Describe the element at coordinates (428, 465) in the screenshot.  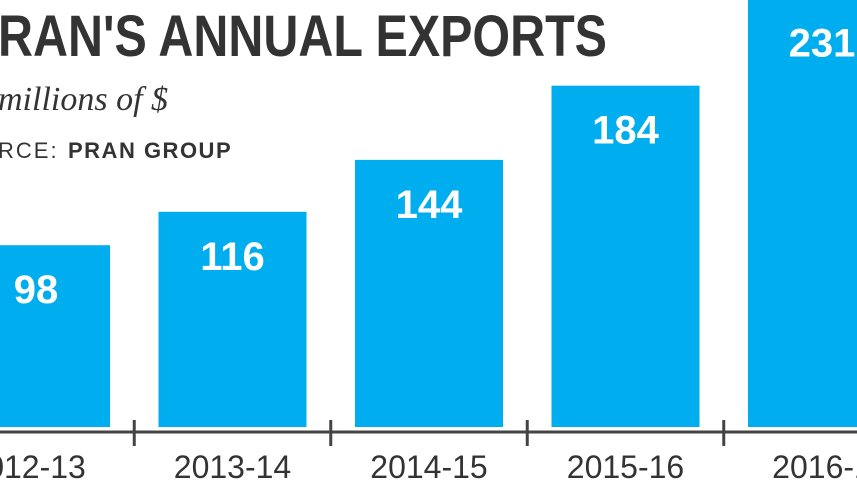
I see `x-tick-label: 2014-15` at that location.